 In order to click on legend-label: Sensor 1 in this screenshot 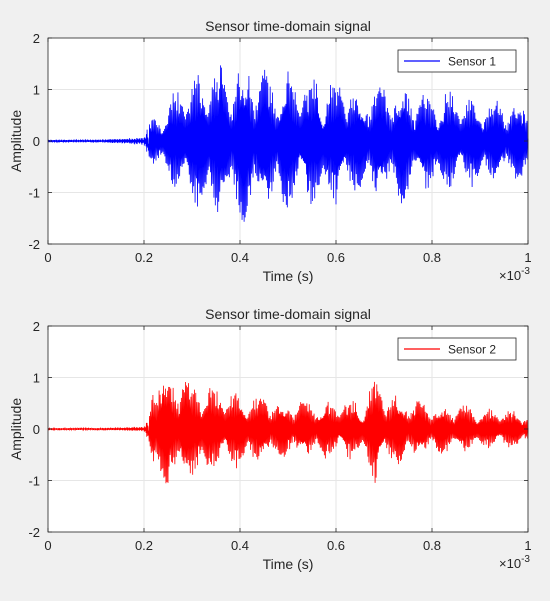, I will do `click(472, 62)`.